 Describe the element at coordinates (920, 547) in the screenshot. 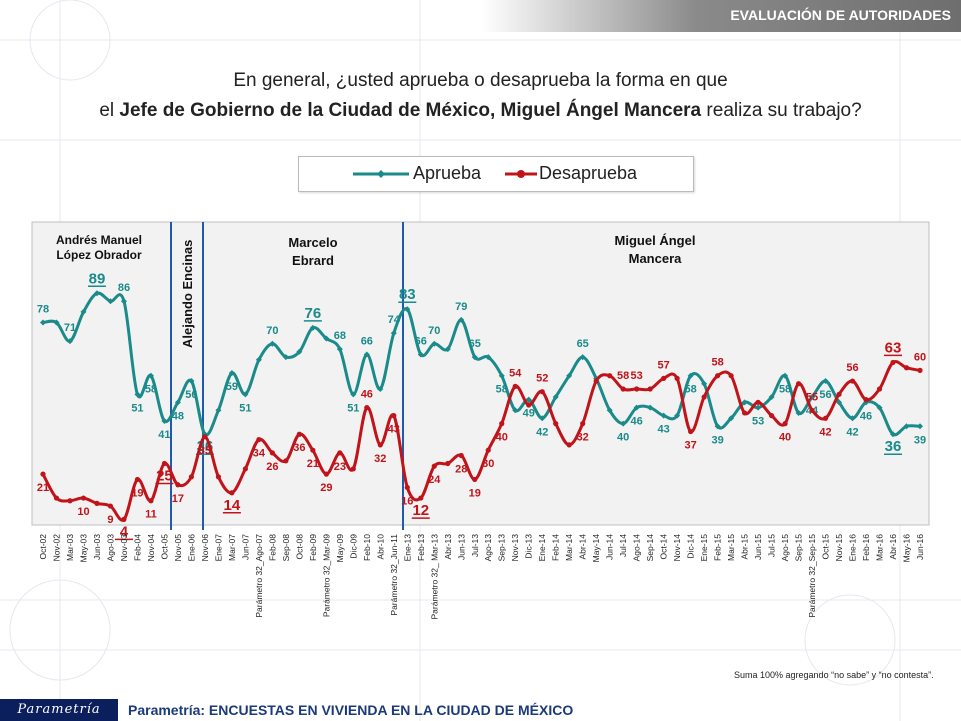

I see `x-tick-label: Jun-16` at that location.